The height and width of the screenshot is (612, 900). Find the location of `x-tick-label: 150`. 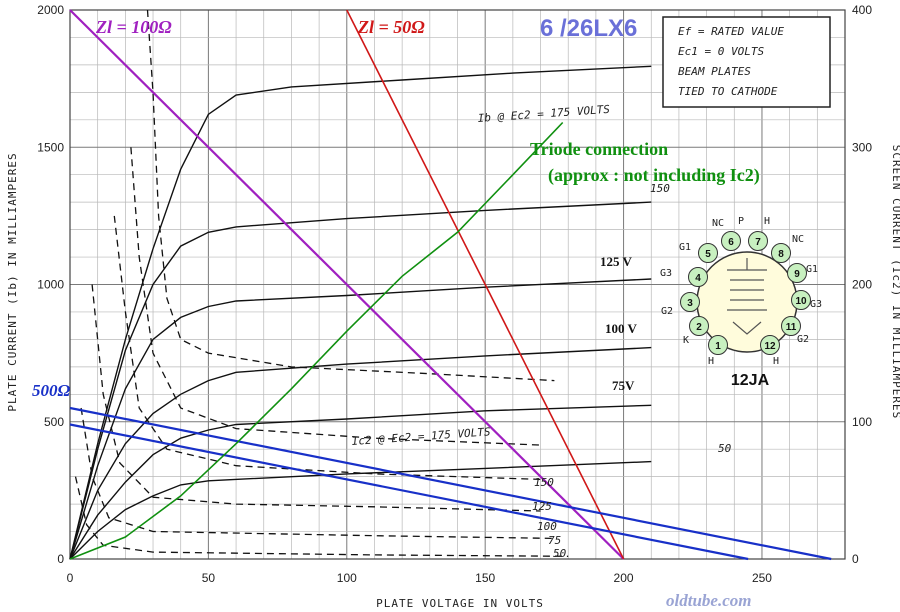

x-tick-label: 150 is located at coordinates (485, 578).